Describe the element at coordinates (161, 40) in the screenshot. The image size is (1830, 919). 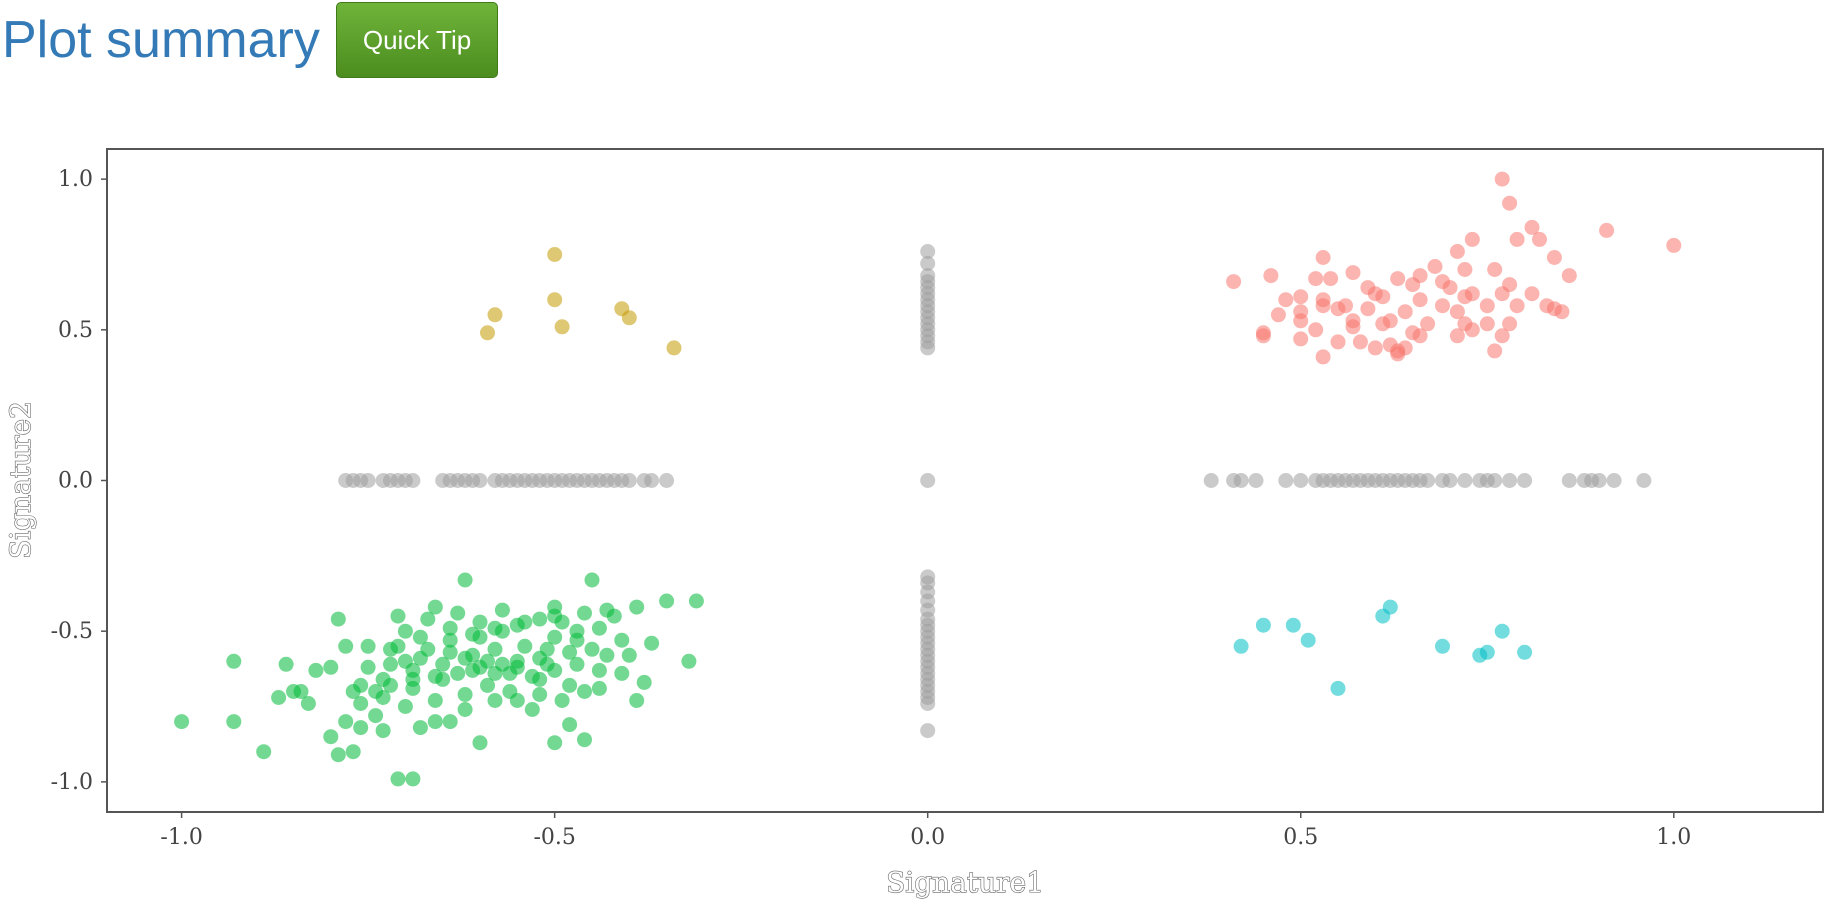
I see `page-title: Plot summary` at that location.